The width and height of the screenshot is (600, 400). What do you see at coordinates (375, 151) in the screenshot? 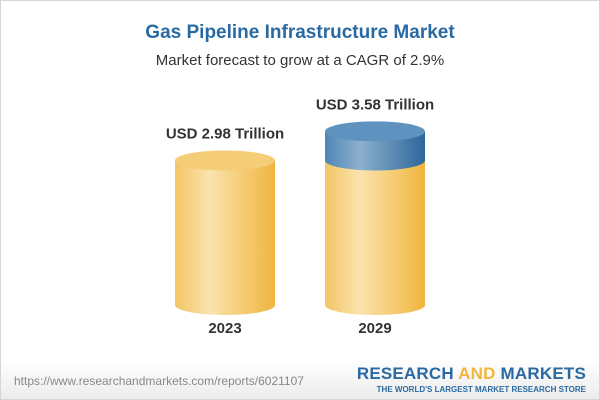
I see `cylinder-increment-2029` at bounding box center [375, 151].